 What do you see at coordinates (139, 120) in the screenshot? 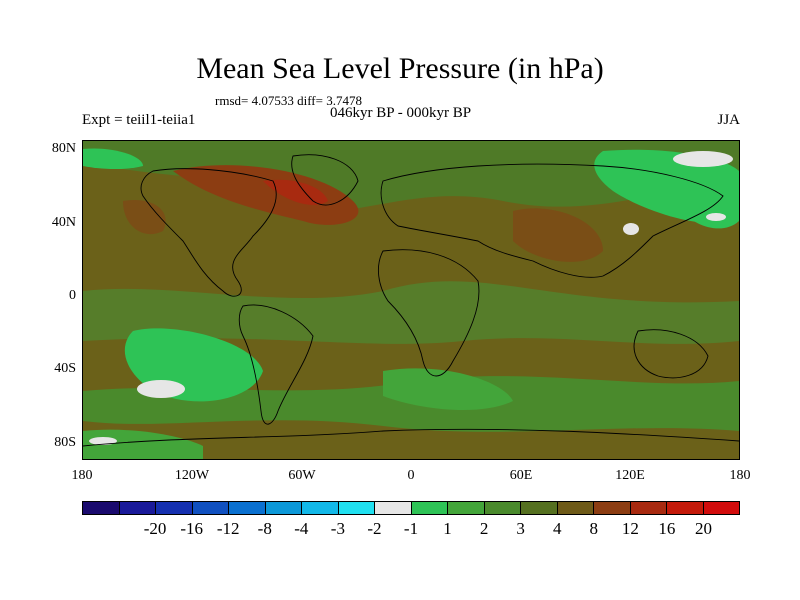
I see `experiment-label: Expt = teiil1-teiia1` at bounding box center [139, 120].